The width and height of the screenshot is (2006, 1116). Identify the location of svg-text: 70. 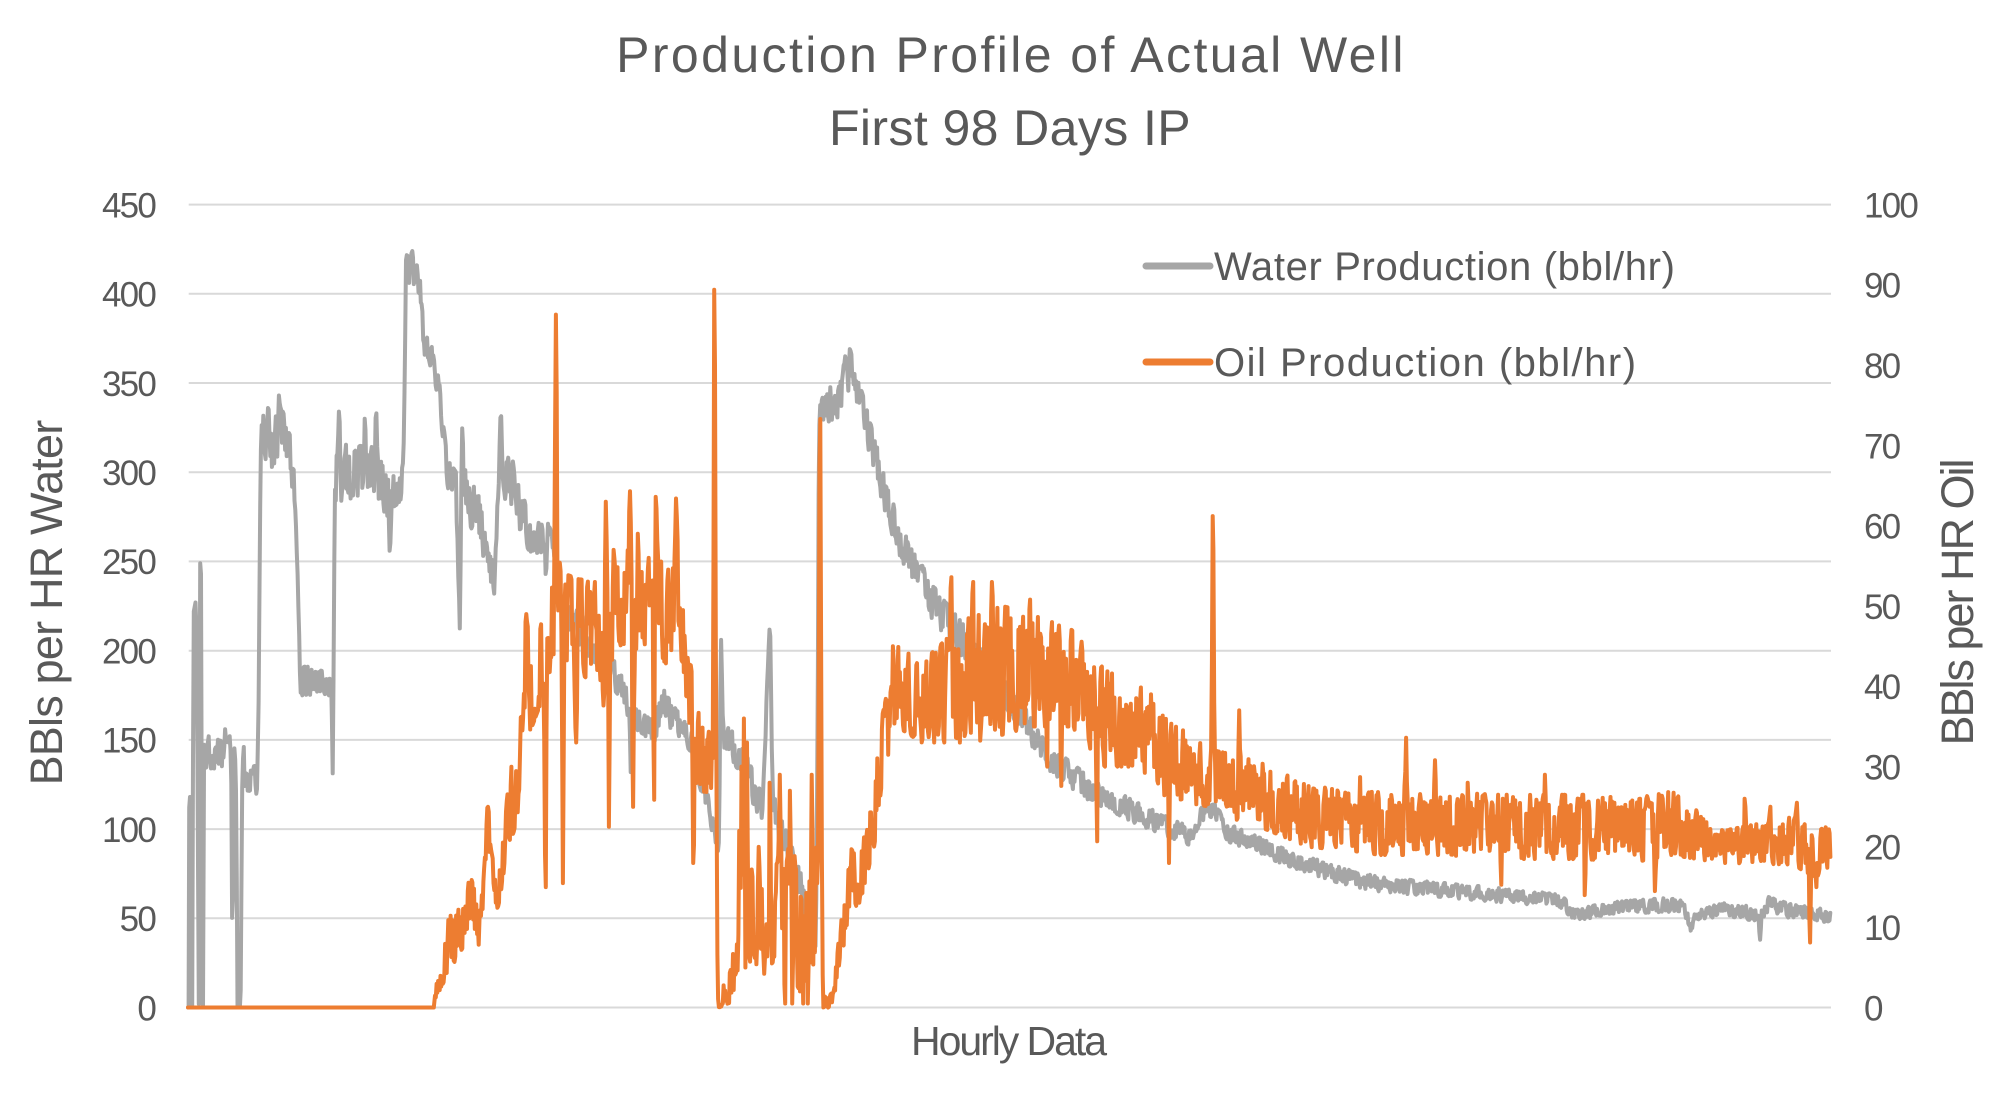
(1882, 446).